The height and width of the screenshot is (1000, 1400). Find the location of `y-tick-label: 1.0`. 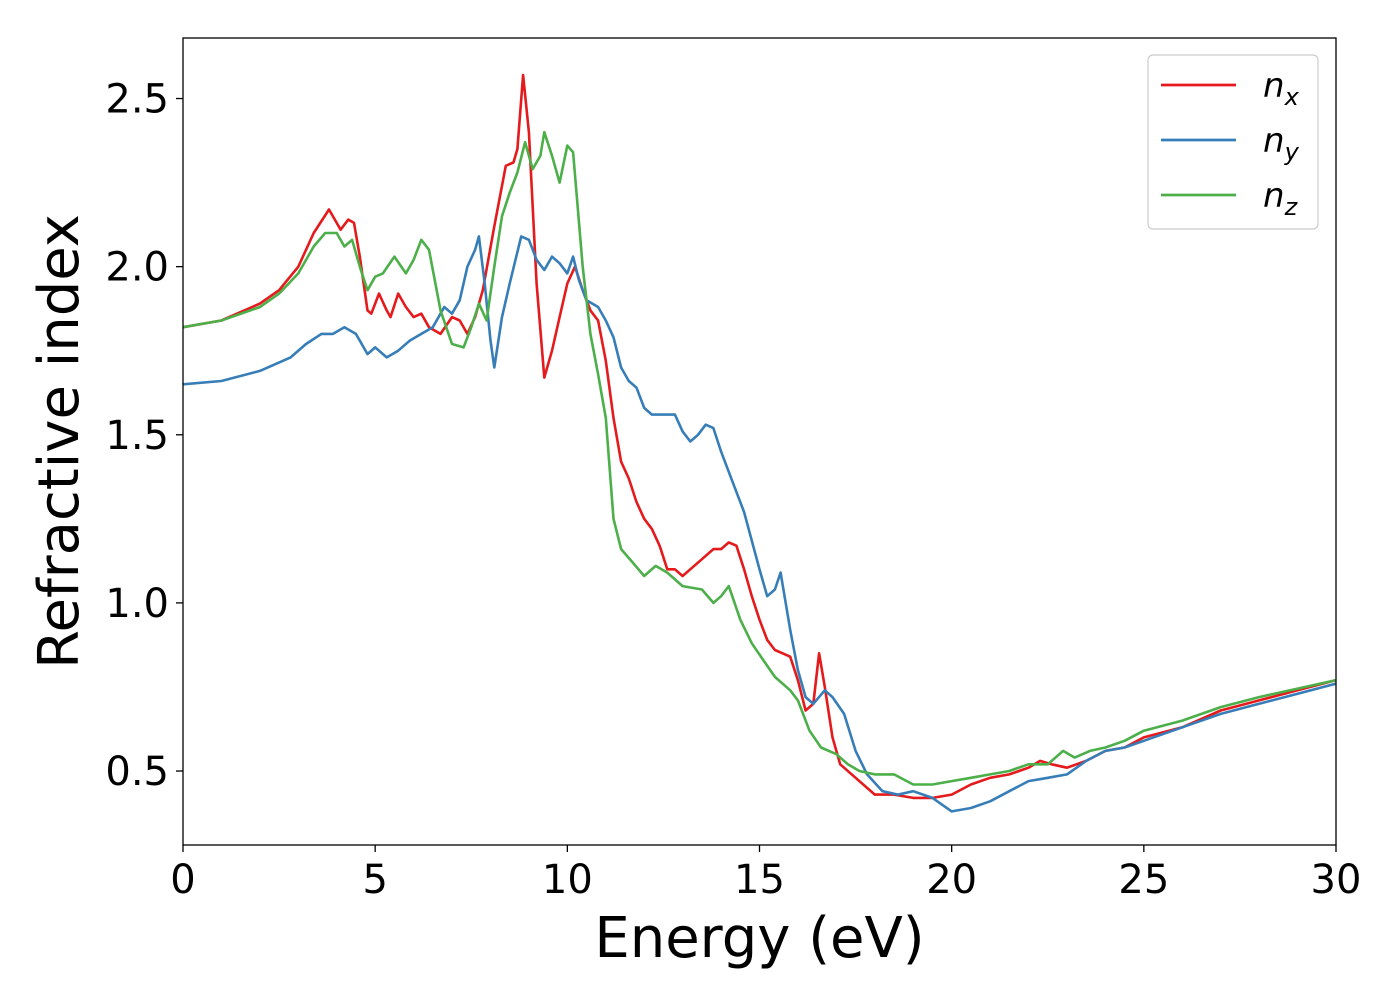

y-tick-label: 1.0 is located at coordinates (137, 604).